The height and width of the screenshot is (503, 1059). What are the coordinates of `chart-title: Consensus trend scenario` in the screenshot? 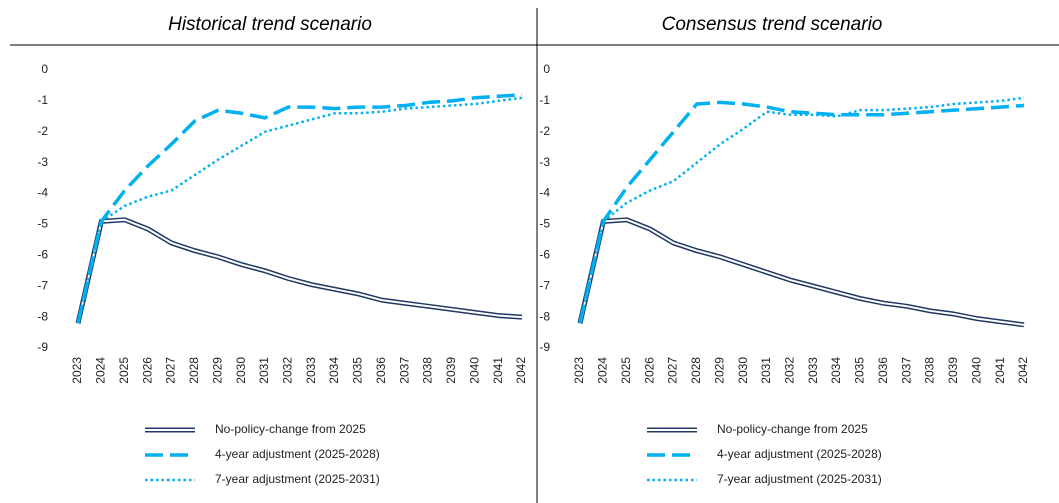 It's located at (772, 24).